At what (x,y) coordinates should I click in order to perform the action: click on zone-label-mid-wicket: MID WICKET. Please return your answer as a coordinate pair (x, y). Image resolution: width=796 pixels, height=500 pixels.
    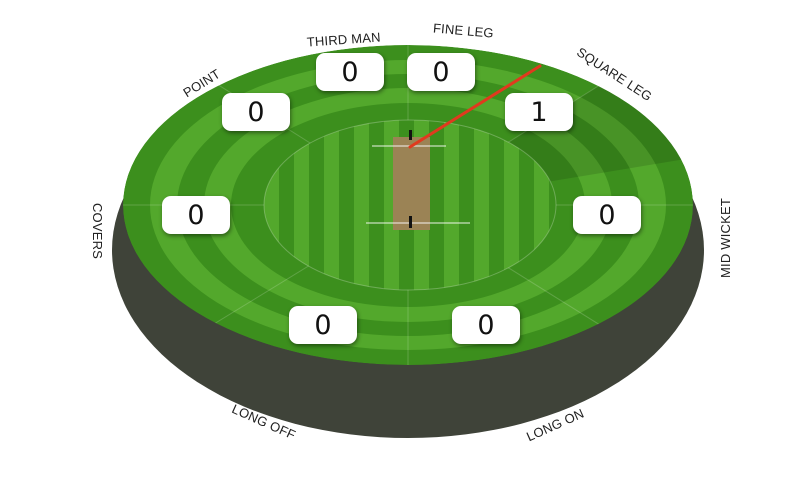
    Looking at the image, I should click on (725, 238).